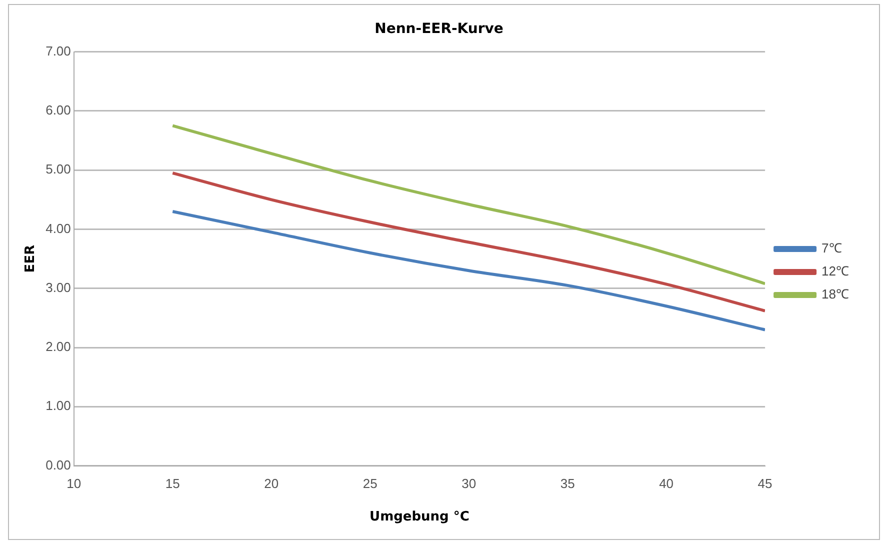  I want to click on x-tick-label: 30, so click(469, 484).